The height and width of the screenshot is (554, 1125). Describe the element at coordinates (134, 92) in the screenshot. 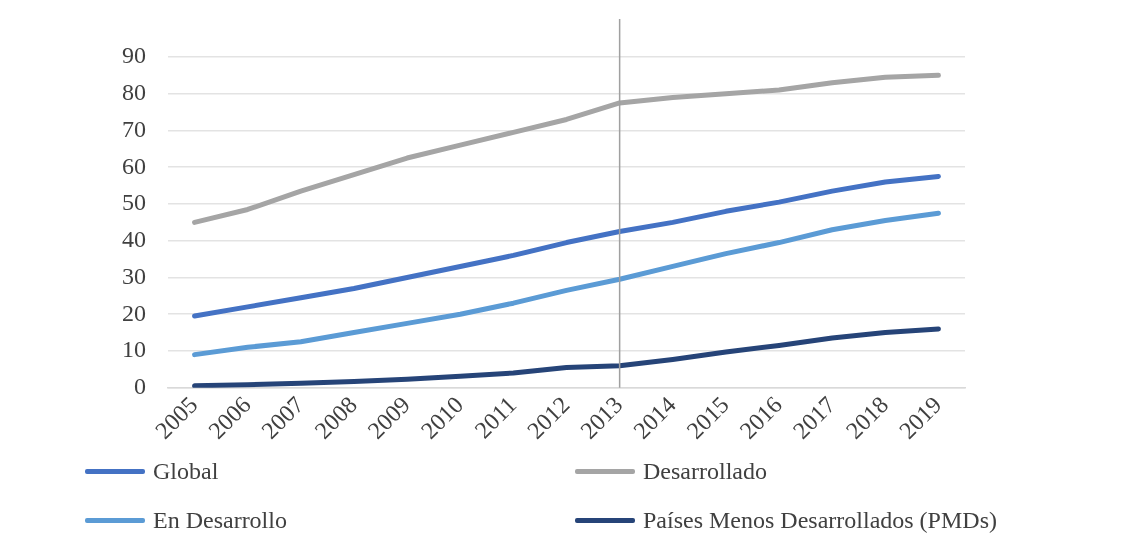

I see `y-tick-label: 80` at that location.